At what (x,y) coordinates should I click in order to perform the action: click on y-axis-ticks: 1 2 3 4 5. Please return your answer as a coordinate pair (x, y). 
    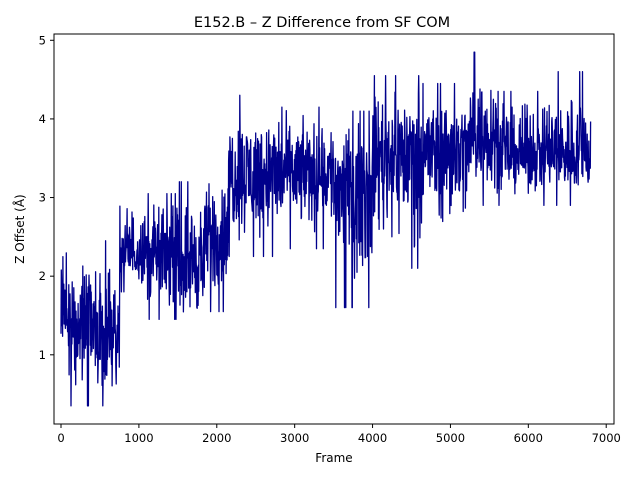
    Looking at the image, I should click on (46, 197).